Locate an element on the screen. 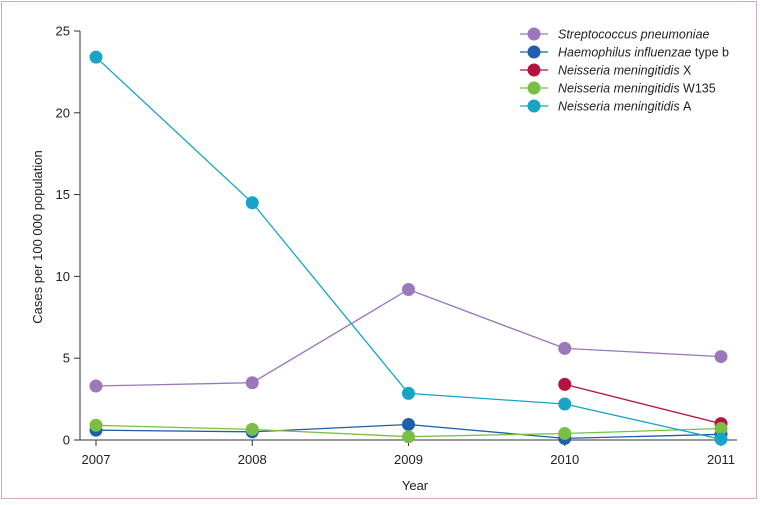 This screenshot has width=760, height=505. x-tick-label: 2007 is located at coordinates (96, 459).